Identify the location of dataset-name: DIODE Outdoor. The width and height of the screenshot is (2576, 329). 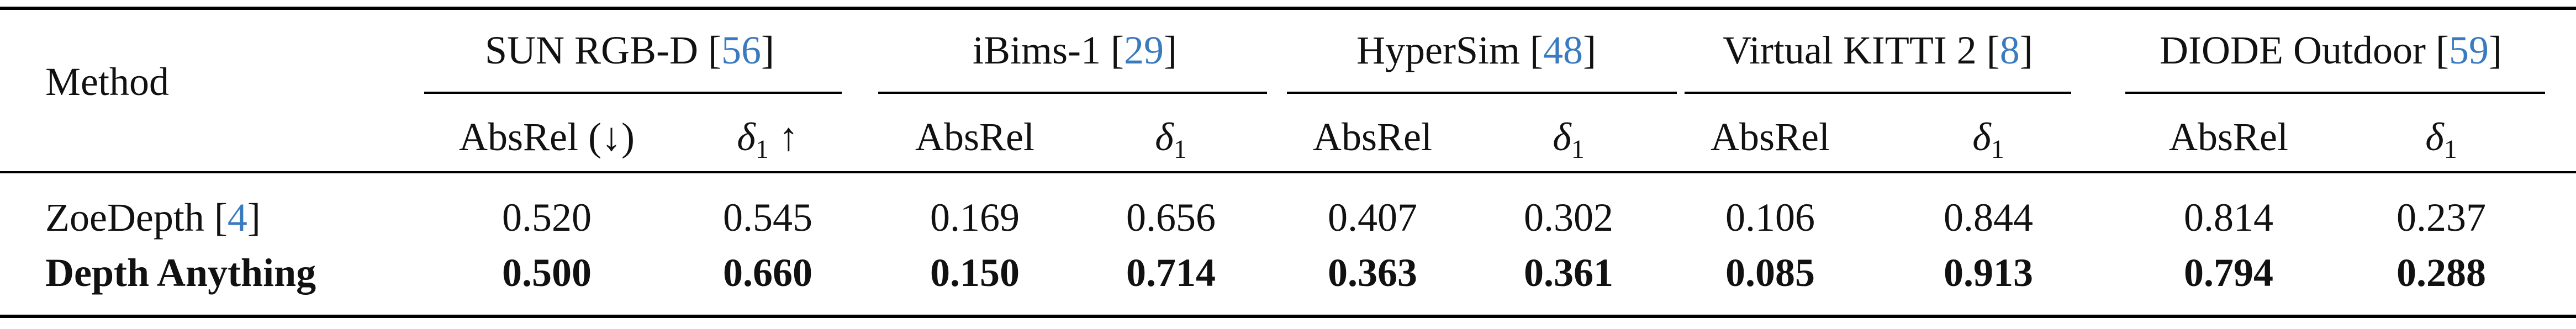
(2293, 50).